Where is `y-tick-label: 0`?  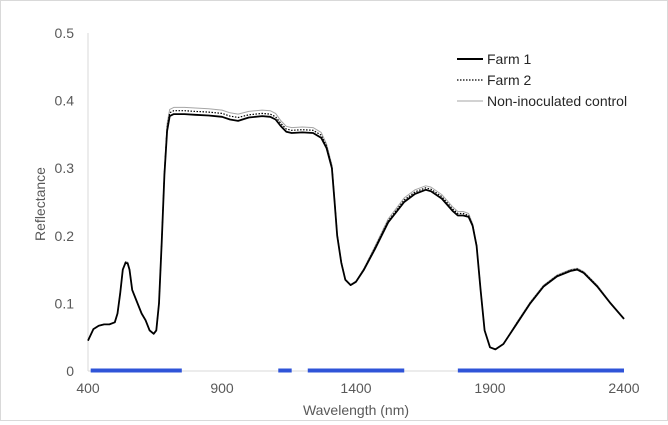
y-tick-label: 0 is located at coordinates (70, 371).